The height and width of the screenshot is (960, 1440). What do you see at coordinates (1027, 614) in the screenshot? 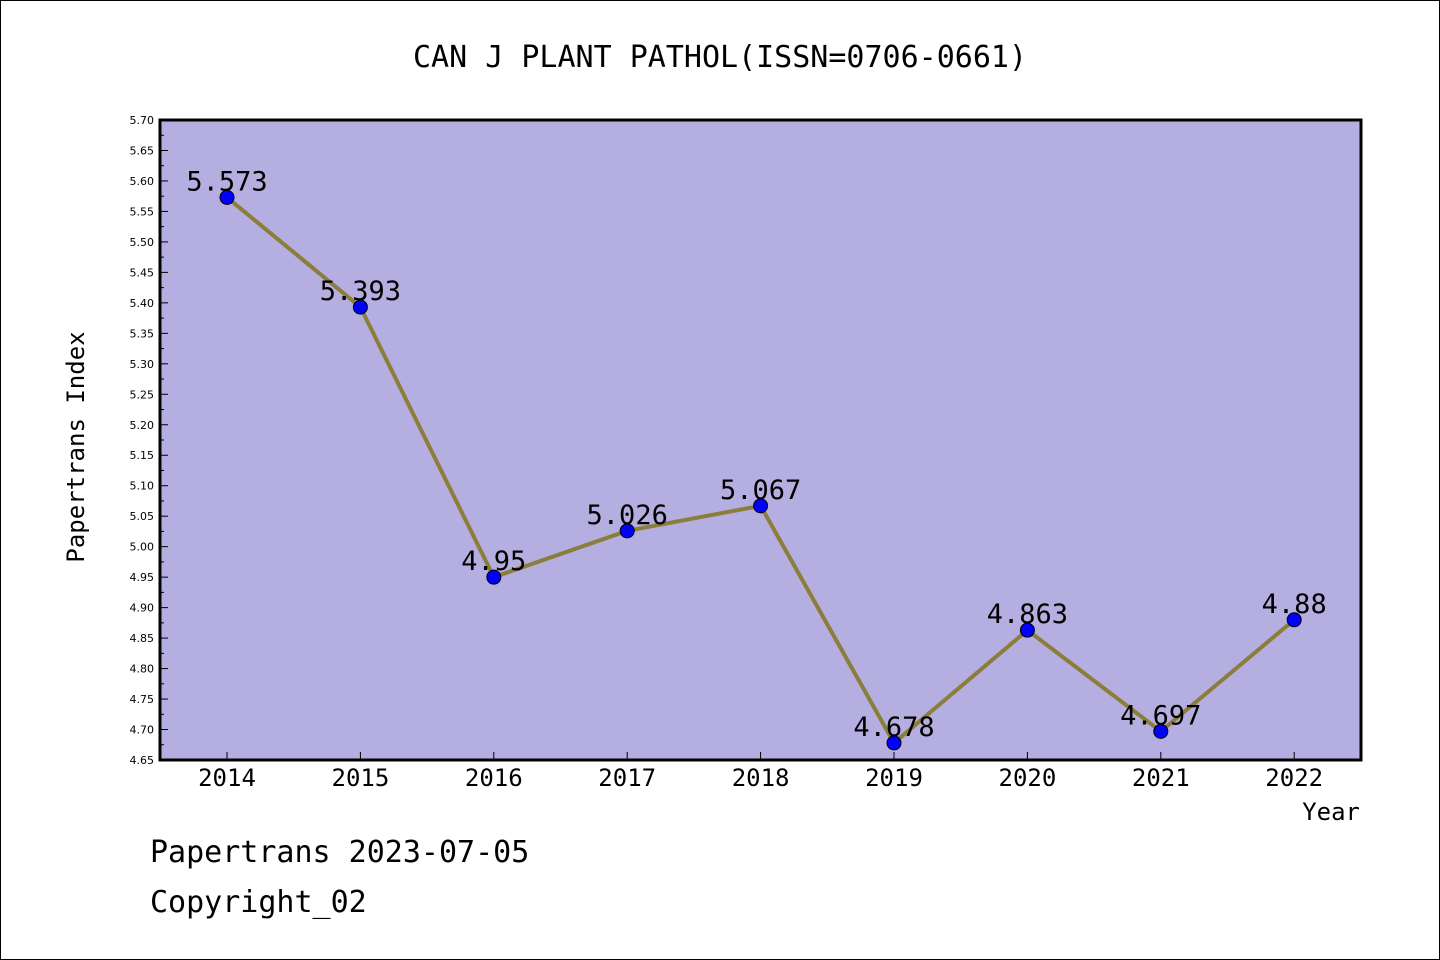
I see `data-label: 4.863` at bounding box center [1027, 614].